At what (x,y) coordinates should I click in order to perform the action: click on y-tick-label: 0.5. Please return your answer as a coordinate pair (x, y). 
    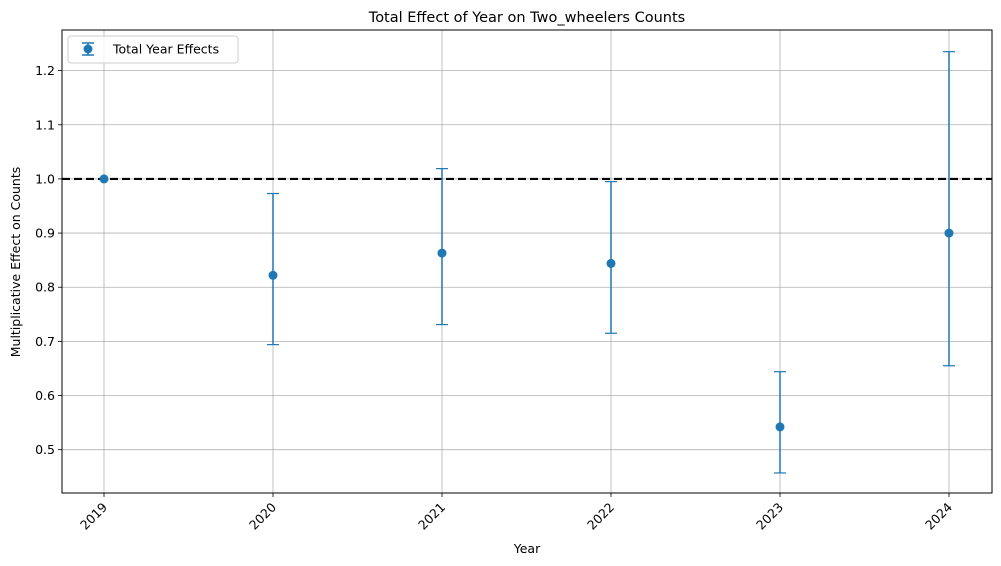
    Looking at the image, I should click on (45, 449).